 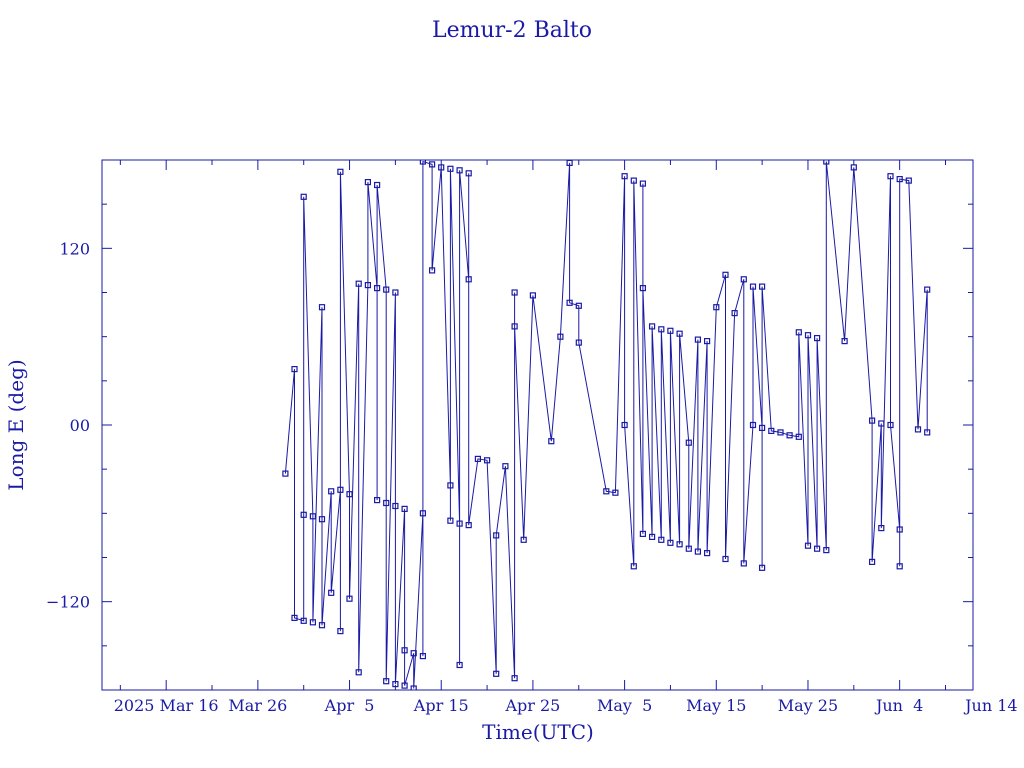 What do you see at coordinates (16, 424) in the screenshot?
I see `y-axis-label: Long E (deg)` at bounding box center [16, 424].